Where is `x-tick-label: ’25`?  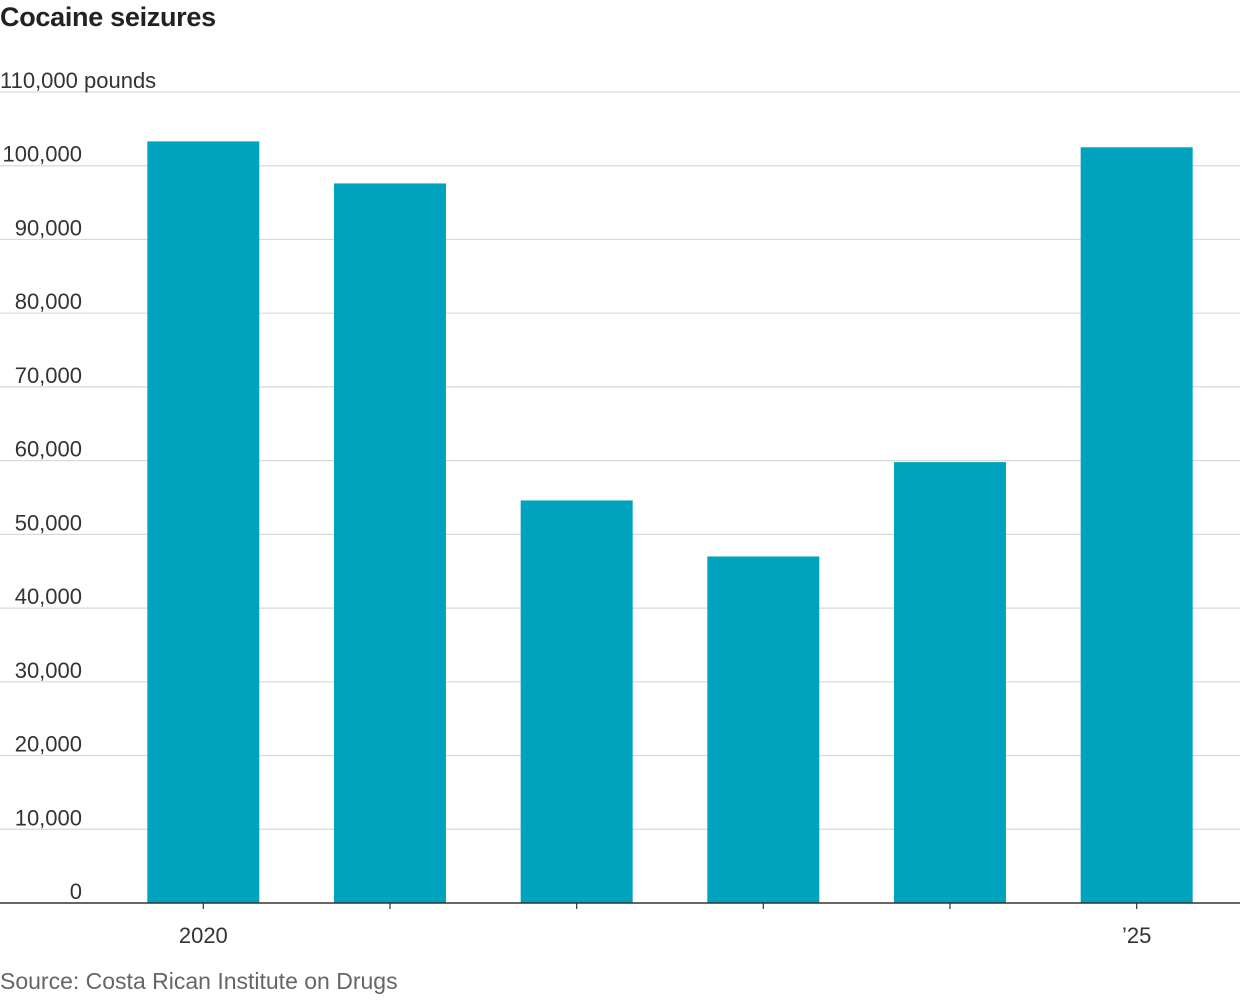 x-tick-label: ’25 is located at coordinates (1136, 935).